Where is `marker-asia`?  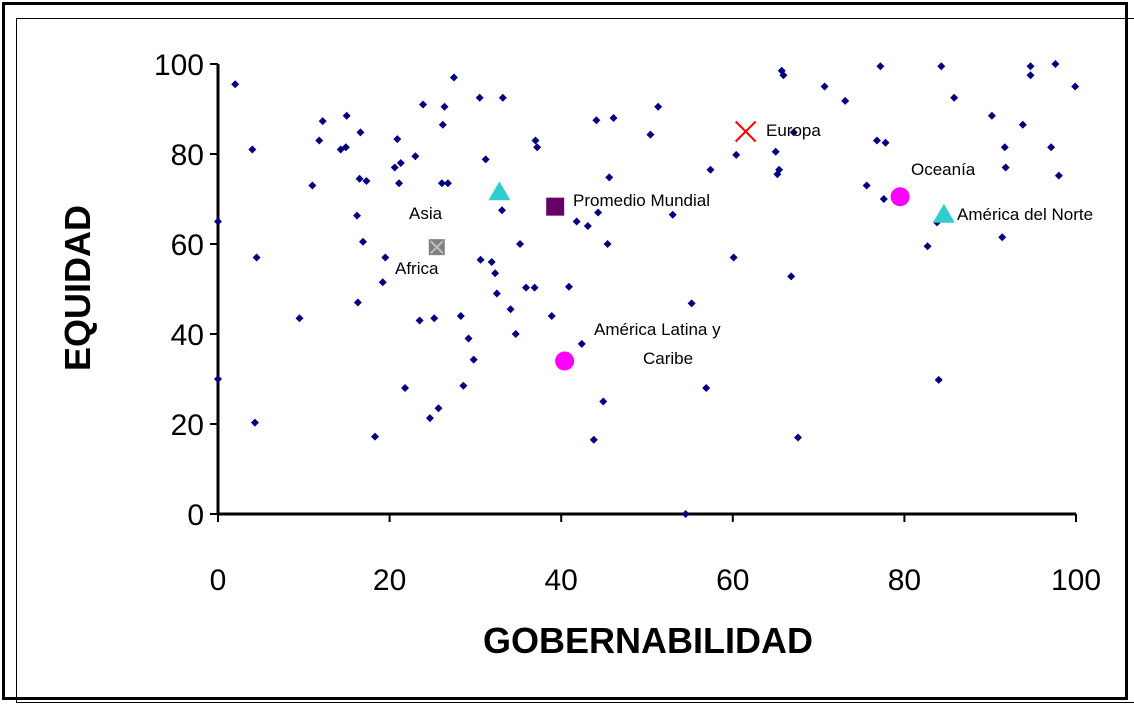
marker-asia is located at coordinates (499, 191).